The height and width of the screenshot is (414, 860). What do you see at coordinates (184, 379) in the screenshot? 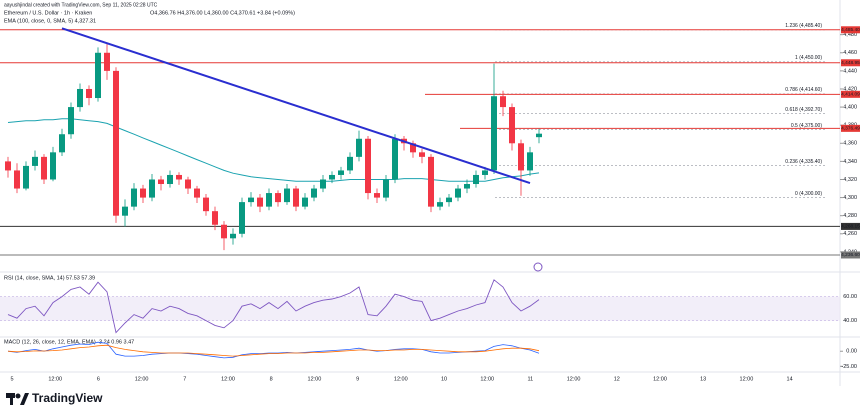
I see `x-tick-label: 7` at bounding box center [184, 379].